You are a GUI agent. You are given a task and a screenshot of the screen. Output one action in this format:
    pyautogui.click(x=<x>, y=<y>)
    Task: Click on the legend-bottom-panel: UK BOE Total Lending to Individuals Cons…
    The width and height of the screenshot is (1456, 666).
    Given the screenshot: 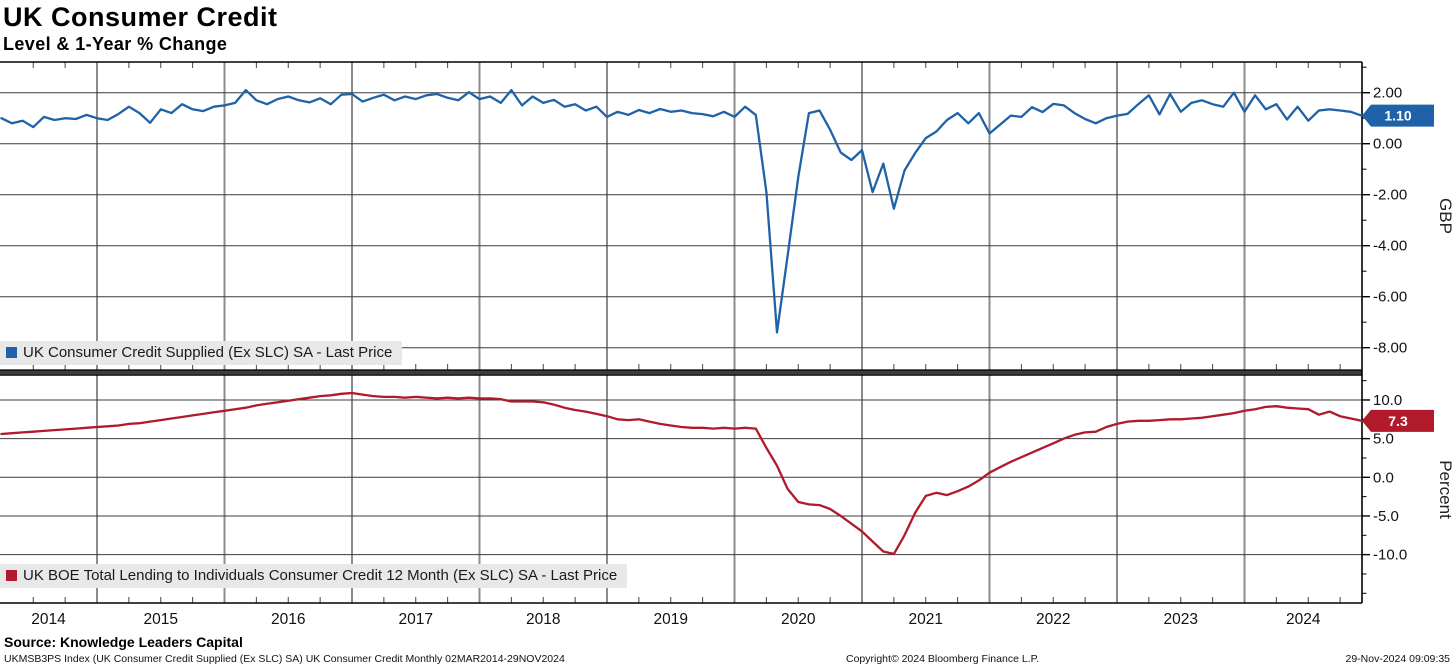 What is the action you would take?
    pyautogui.click(x=314, y=576)
    